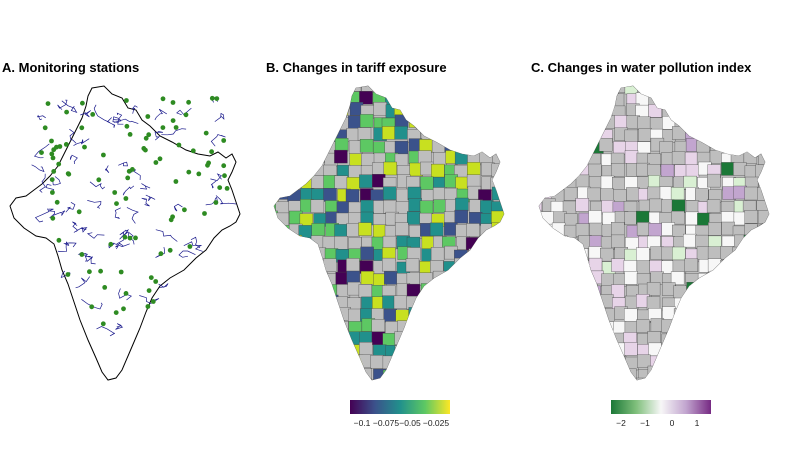 This screenshot has height=470, width=793. What do you see at coordinates (400, 425) in the screenshot?
I see `colorbar-tick-labels: −0.1 −0.075 −0.05 −0.025` at bounding box center [400, 425].